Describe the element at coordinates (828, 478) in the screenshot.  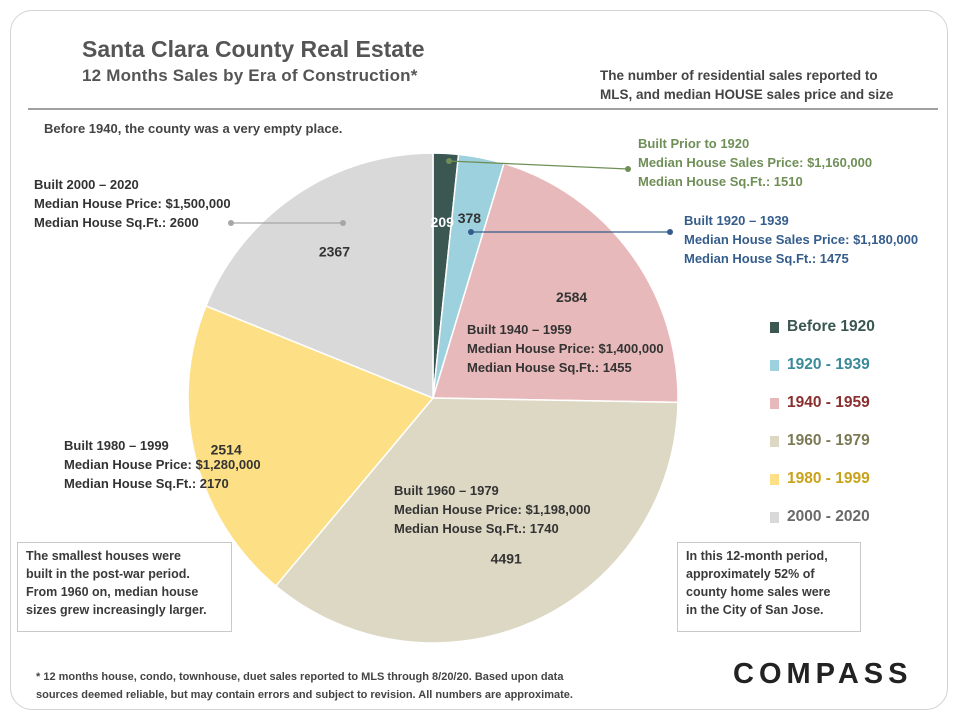
I see `legend-label: 1980 - 1999` at that location.